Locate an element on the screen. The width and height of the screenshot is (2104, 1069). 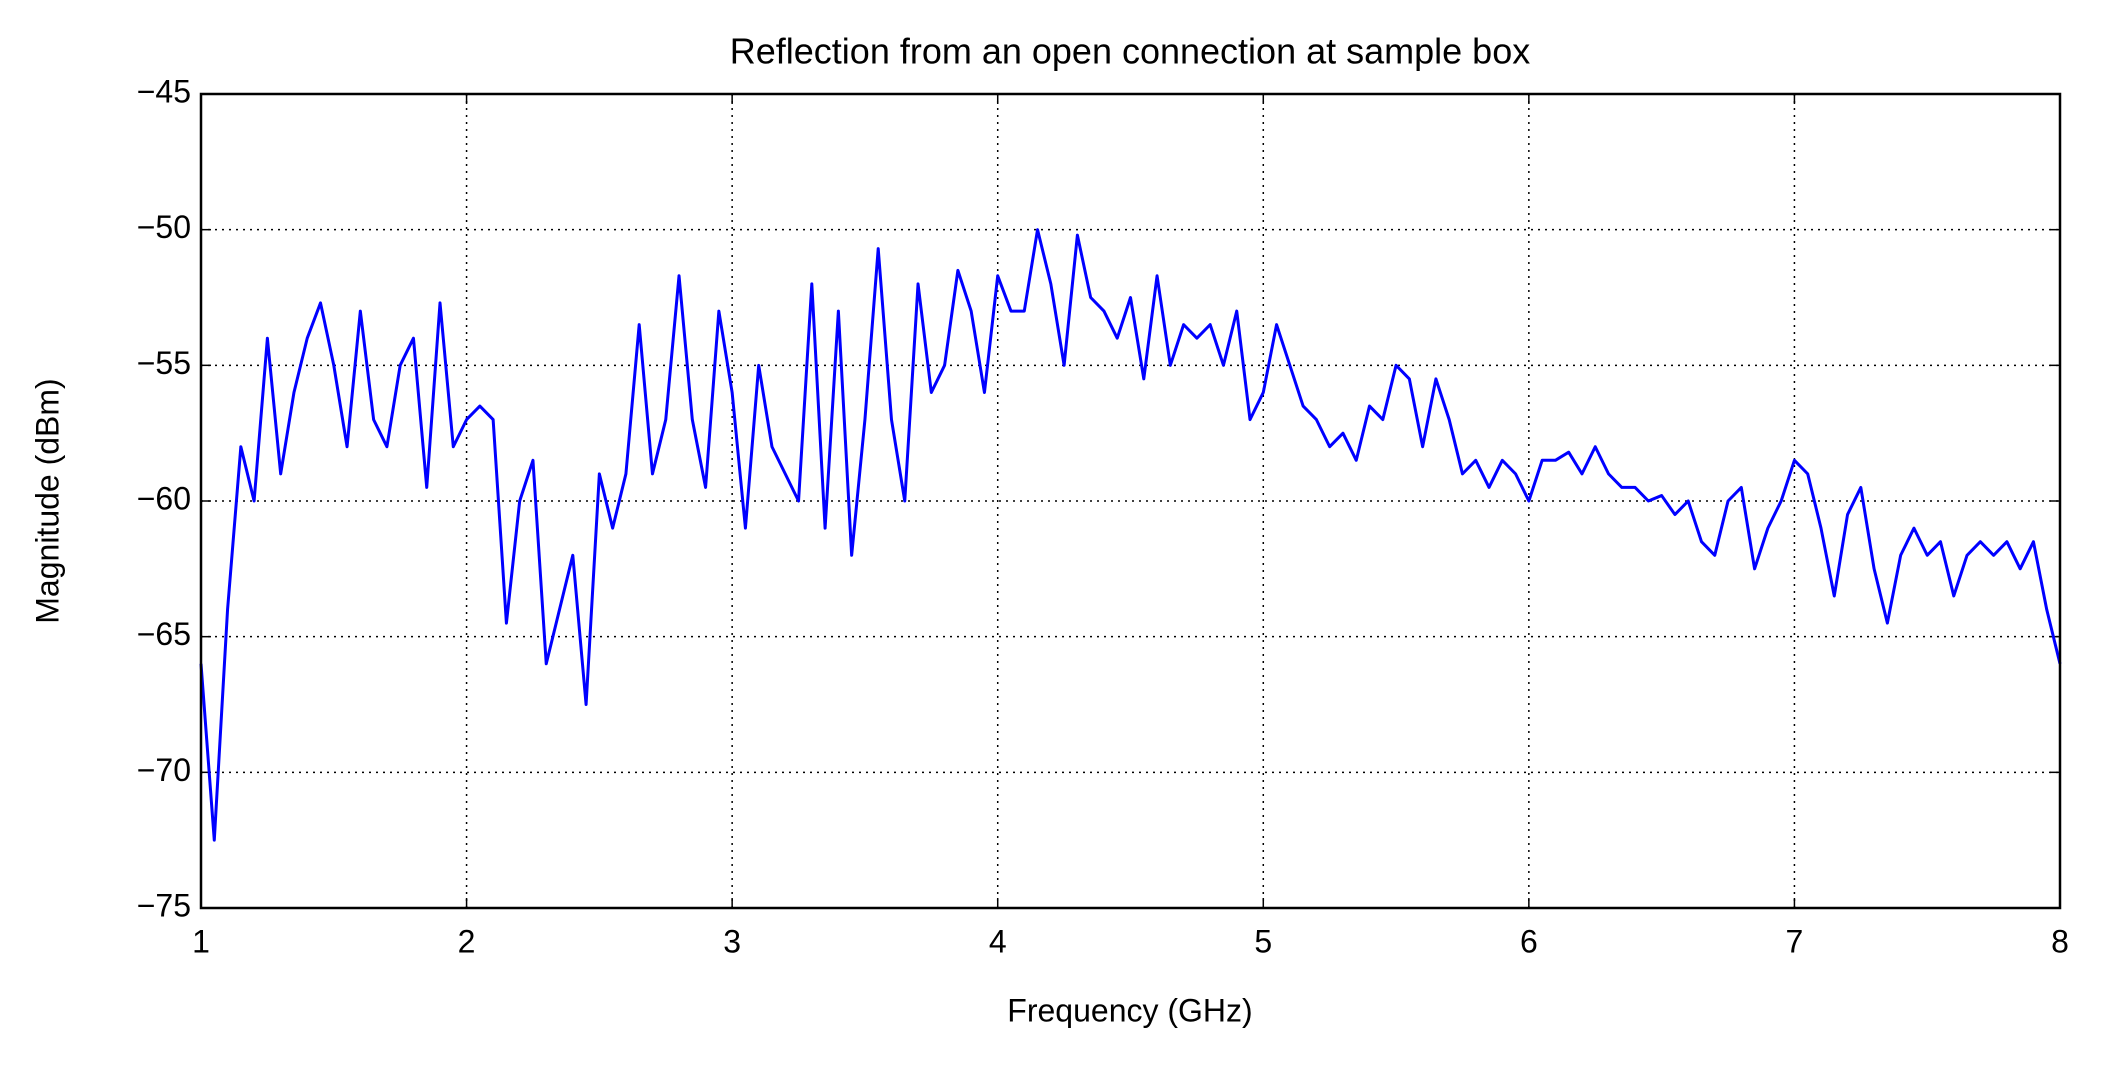
x-axis-label: Frequency (GHz) is located at coordinates (1129, 1010).